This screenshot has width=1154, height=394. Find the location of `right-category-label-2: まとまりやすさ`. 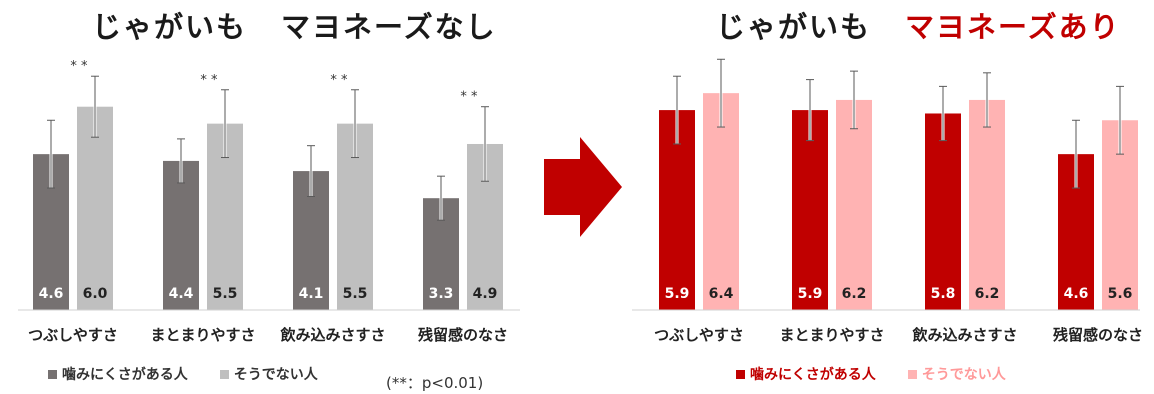

right-category-label-2: まとまりやすさ is located at coordinates (831, 335).